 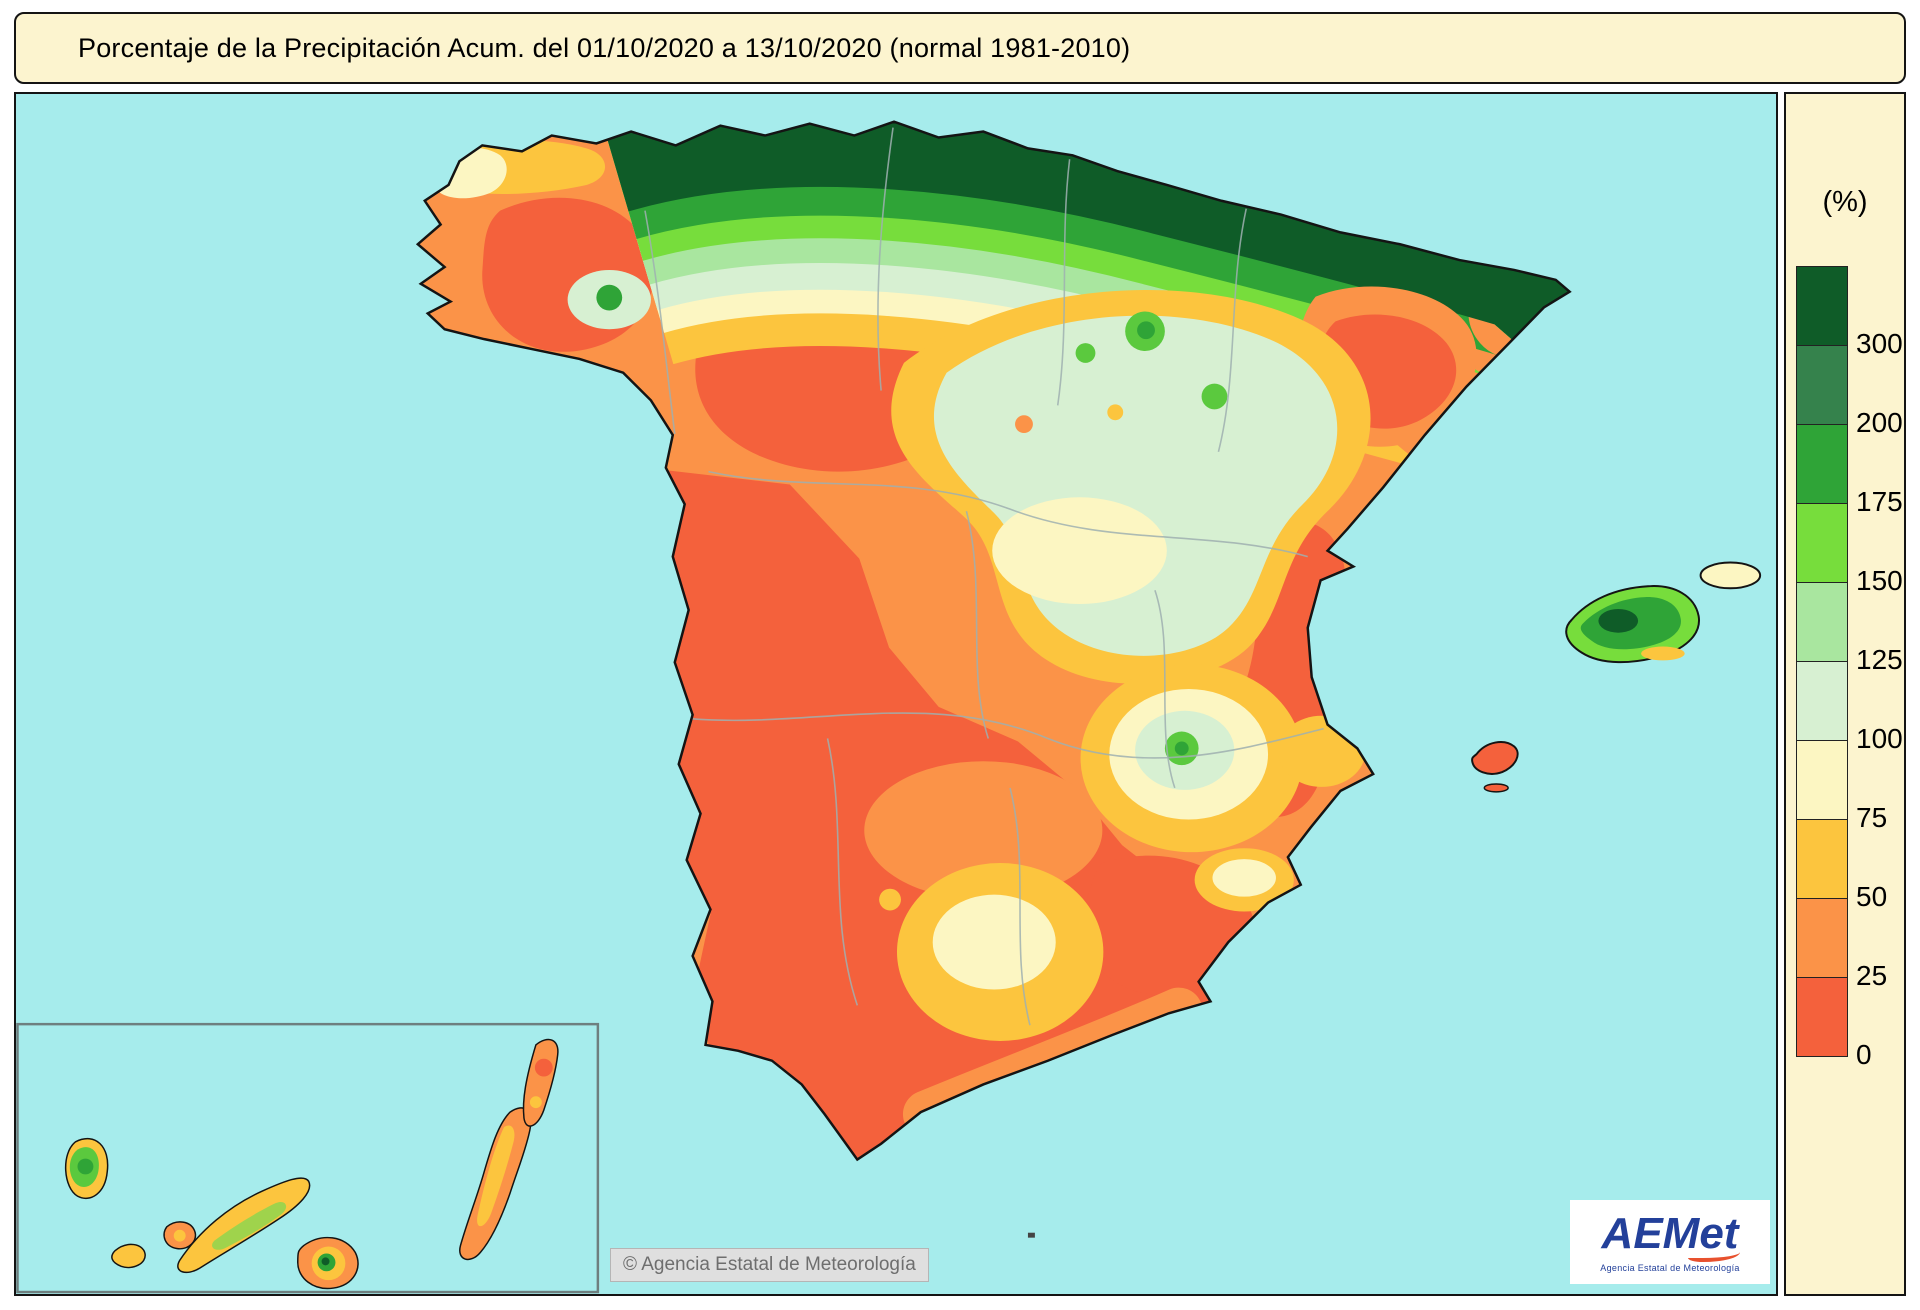 I want to click on aemet-logo-tagline: Agencia Estatal de Meteorología, so click(x=1670, y=1267).